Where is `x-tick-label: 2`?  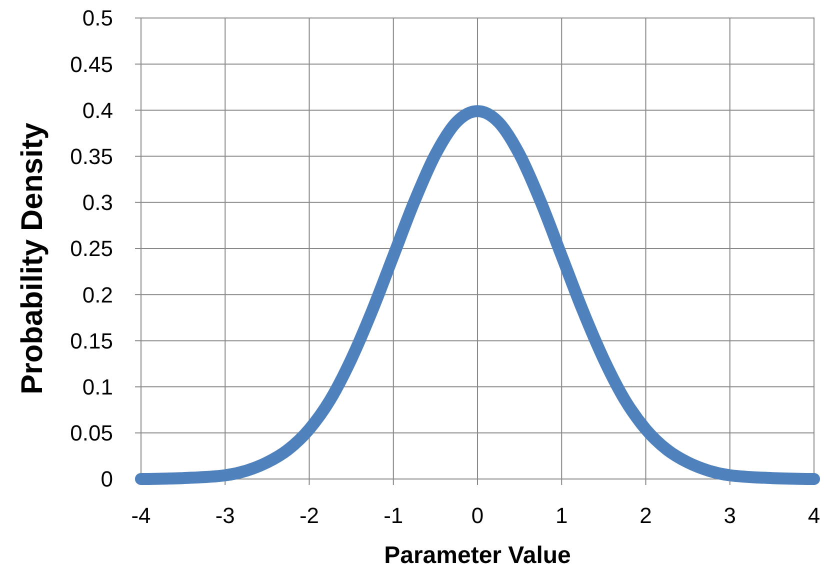 x-tick-label: 2 is located at coordinates (646, 515).